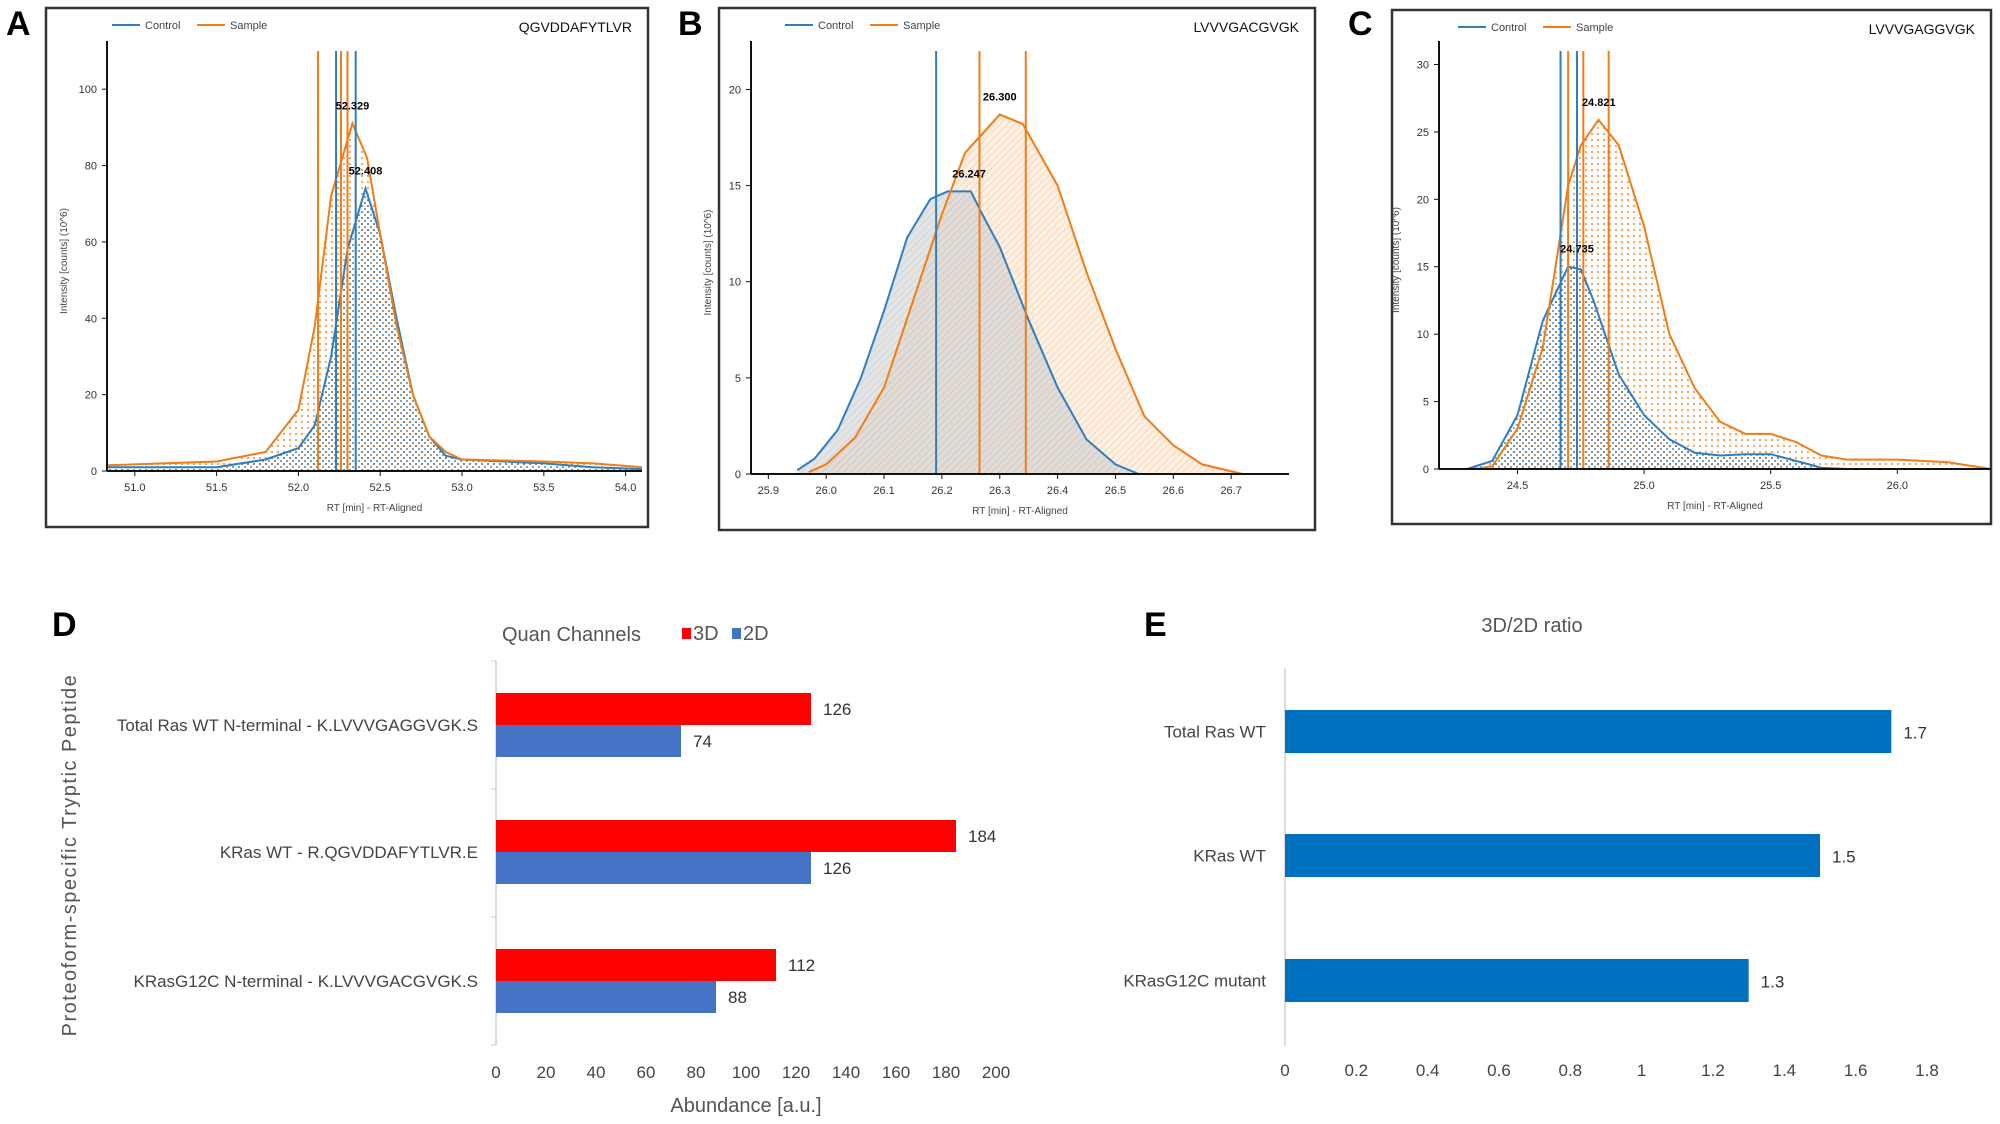  I want to click on x-tick-label: 26.4, so click(1057, 491).